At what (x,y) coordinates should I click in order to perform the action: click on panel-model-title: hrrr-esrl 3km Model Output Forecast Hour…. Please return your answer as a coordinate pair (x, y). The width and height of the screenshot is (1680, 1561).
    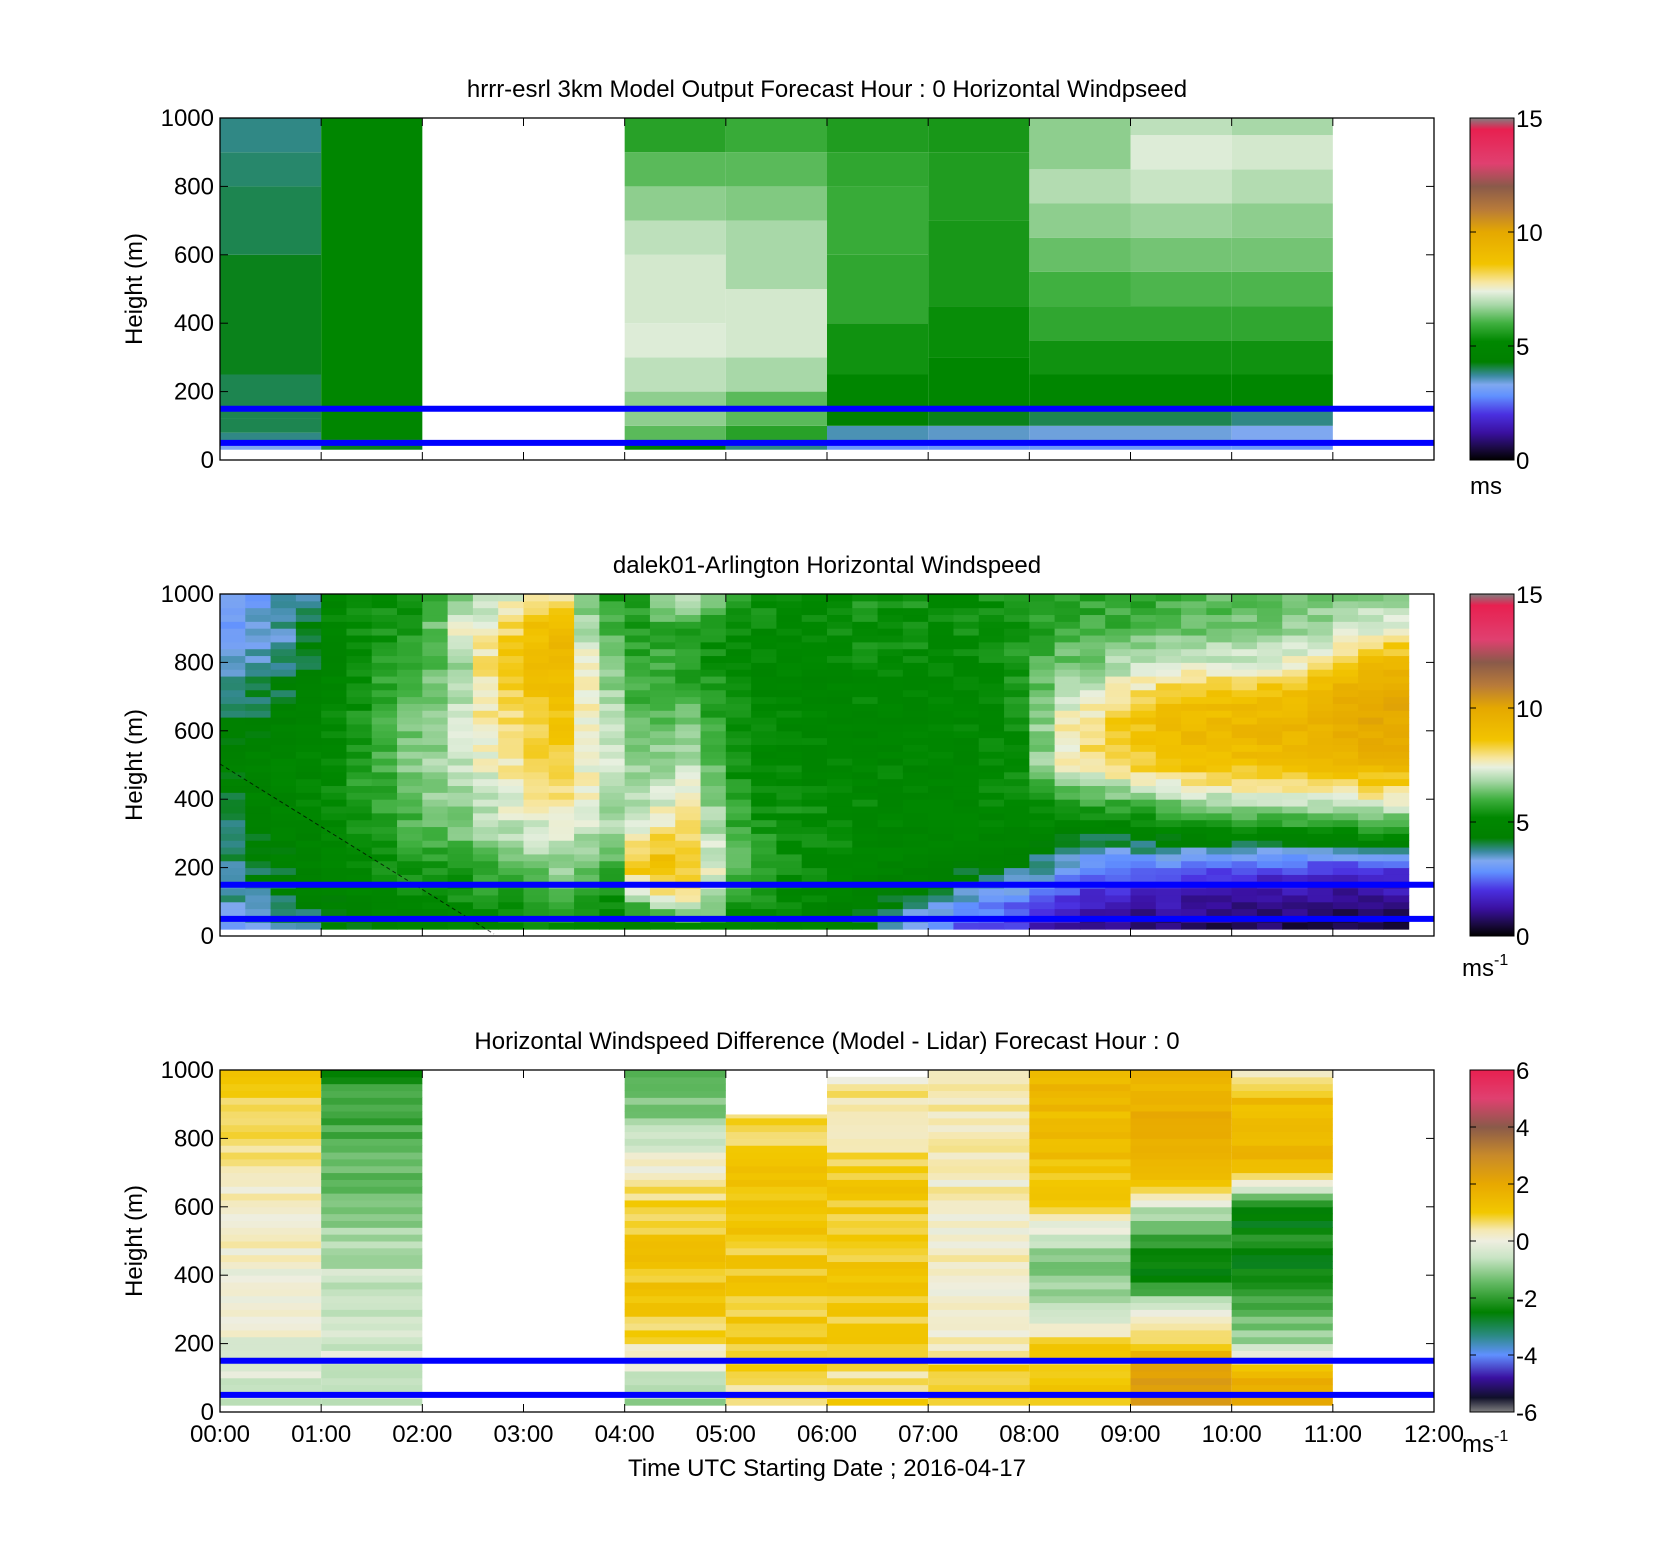
    Looking at the image, I should click on (827, 89).